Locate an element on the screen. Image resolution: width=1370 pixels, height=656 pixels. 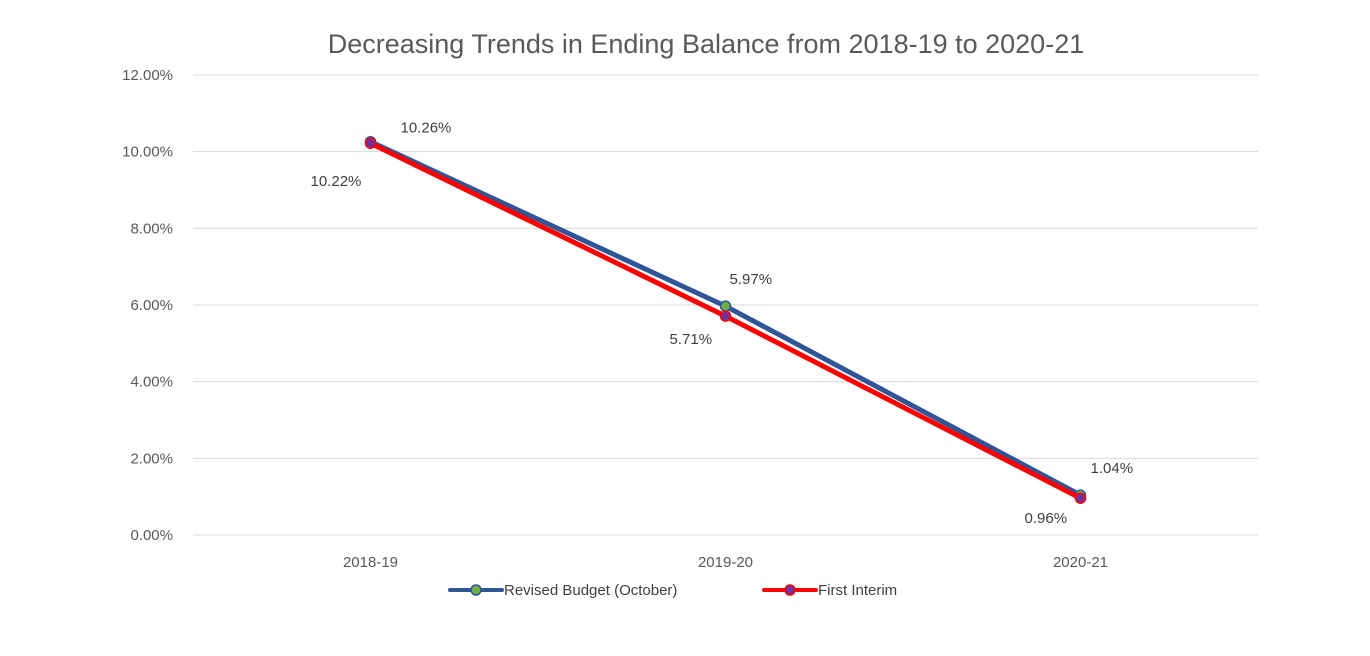
x-tick-label: 2020-21 is located at coordinates (1080, 562).